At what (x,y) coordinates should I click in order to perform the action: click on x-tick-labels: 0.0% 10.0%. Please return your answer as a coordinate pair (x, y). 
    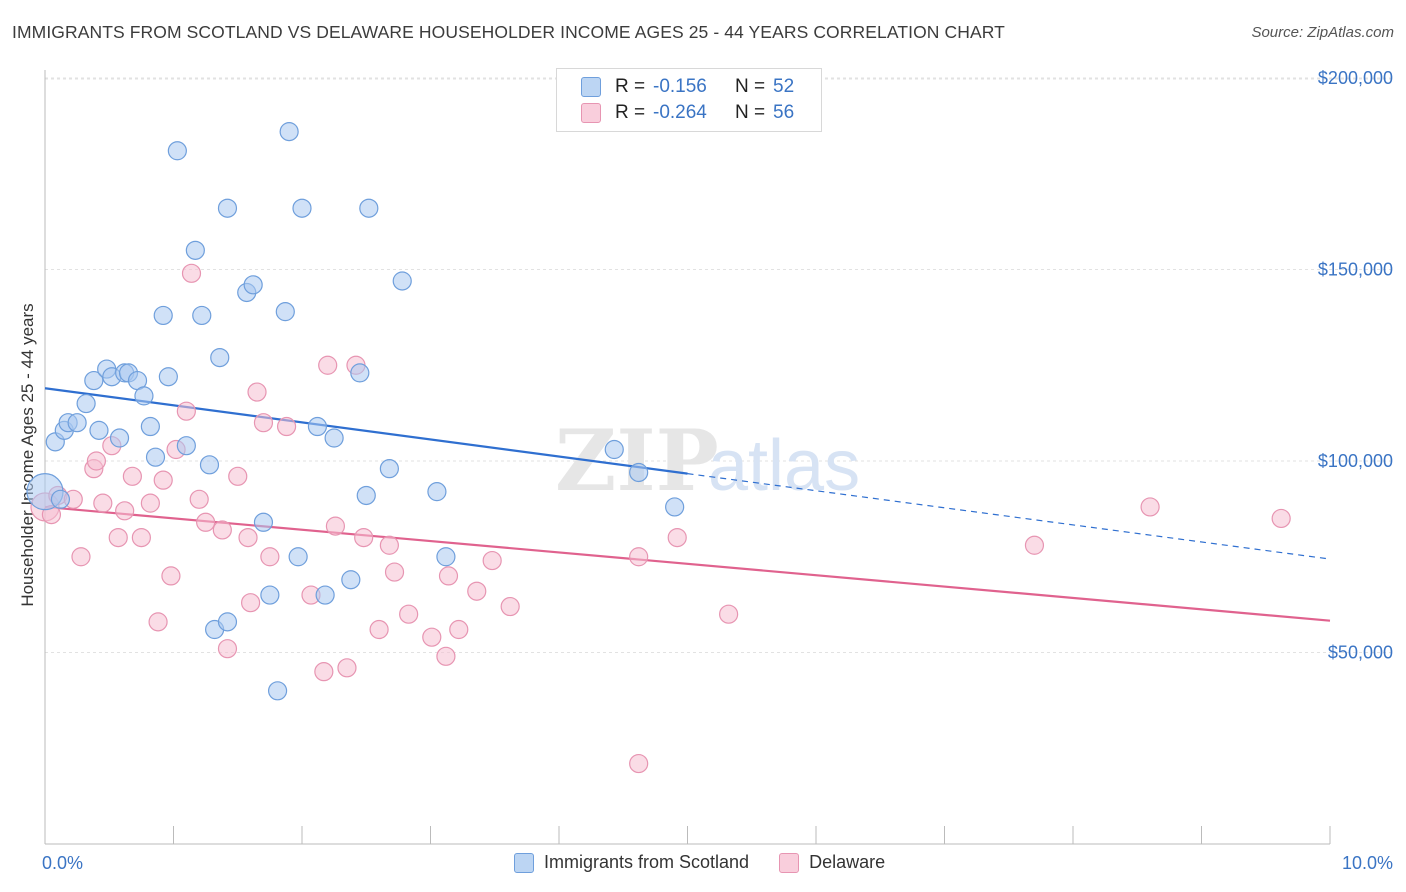
    Looking at the image, I should click on (717, 863).